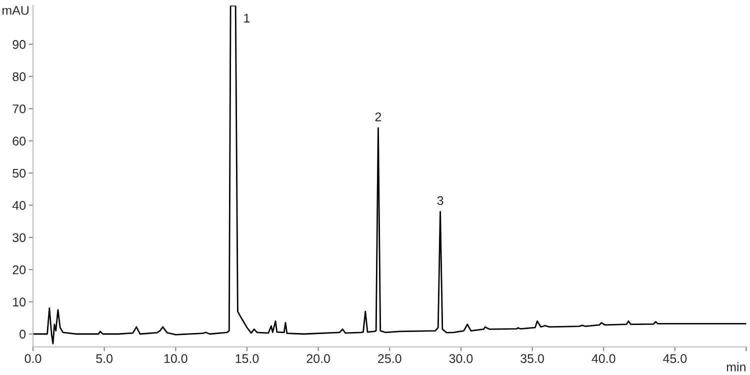 This screenshot has width=750, height=375. What do you see at coordinates (532, 358) in the screenshot?
I see `x-tick-label: 35.0` at bounding box center [532, 358].